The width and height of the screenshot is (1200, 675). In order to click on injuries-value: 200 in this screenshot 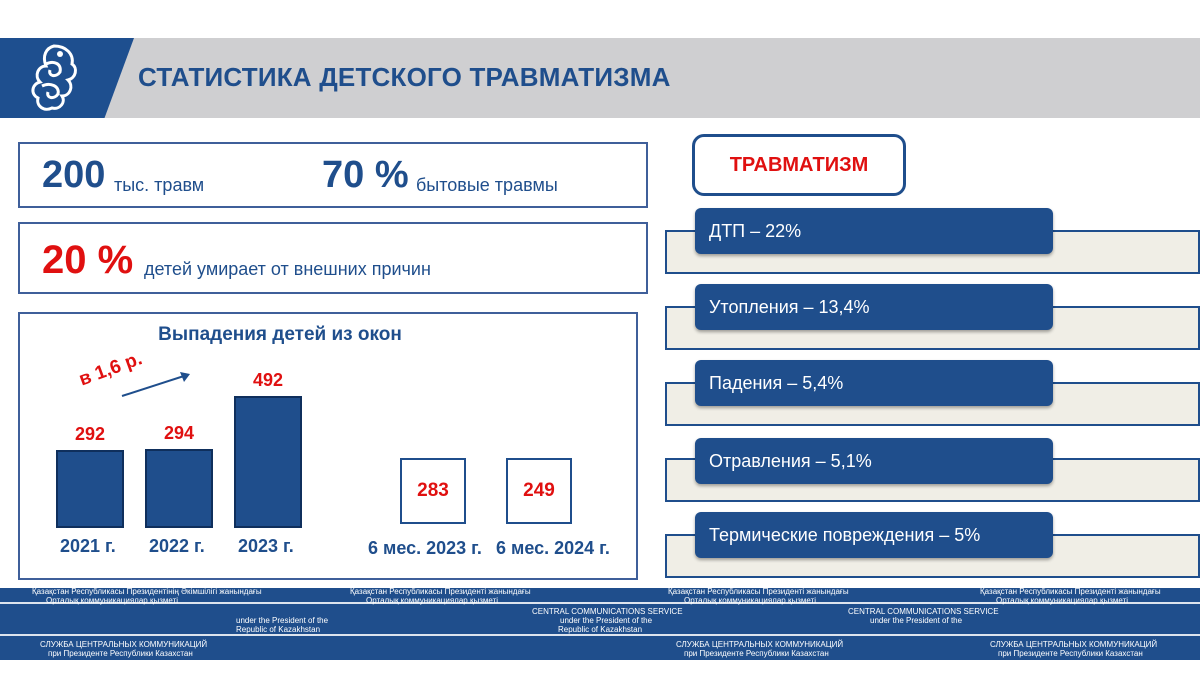, I will do `click(74, 175)`.